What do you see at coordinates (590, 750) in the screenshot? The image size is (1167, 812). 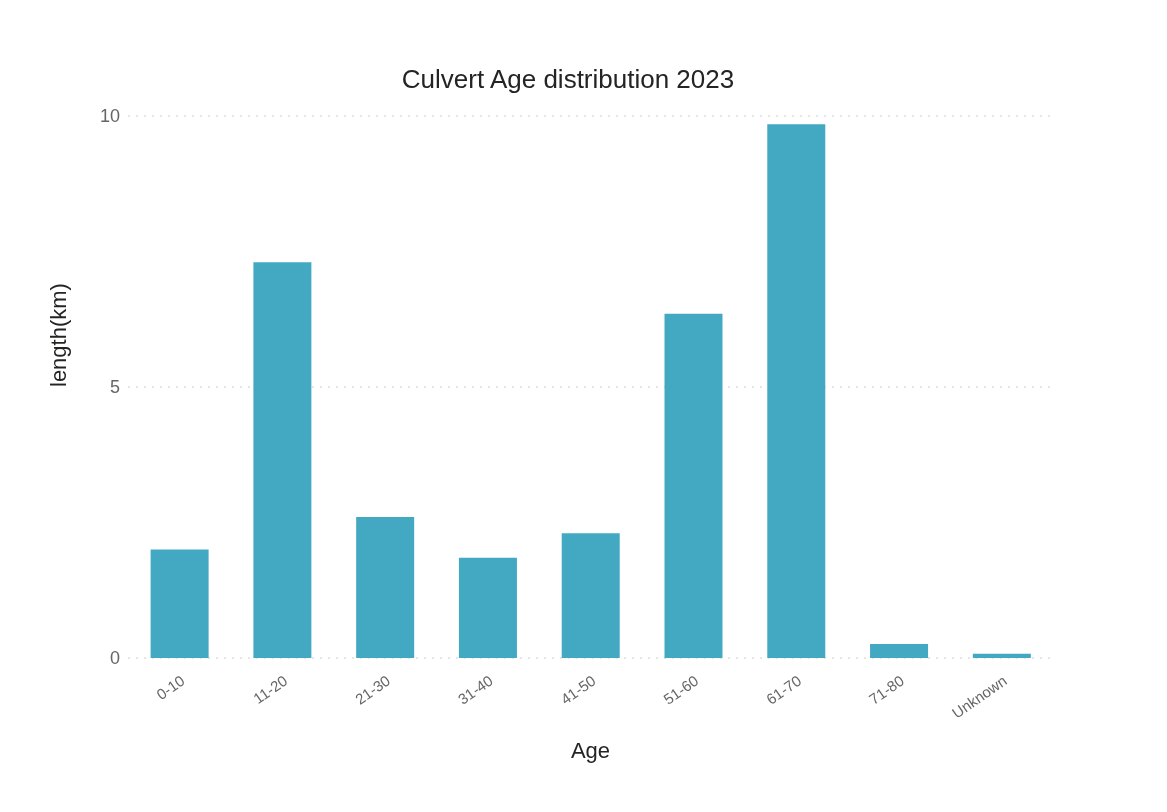 I see `x-axis-title: Age` at bounding box center [590, 750].